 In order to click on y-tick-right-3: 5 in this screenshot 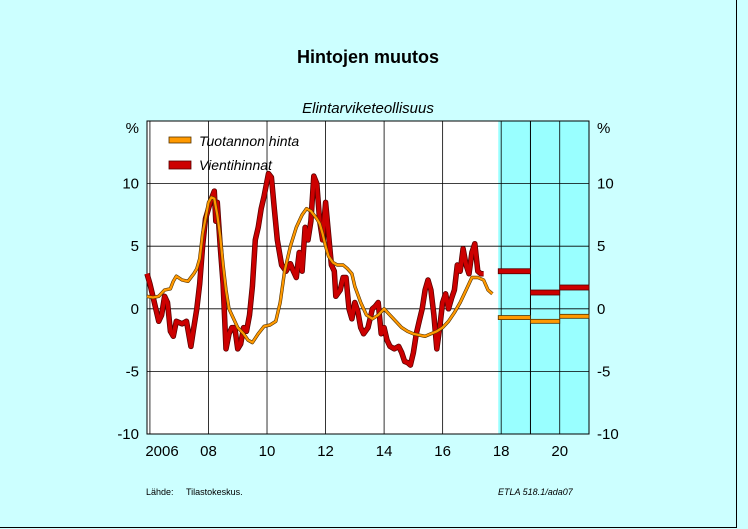, I will do `click(601, 246)`.